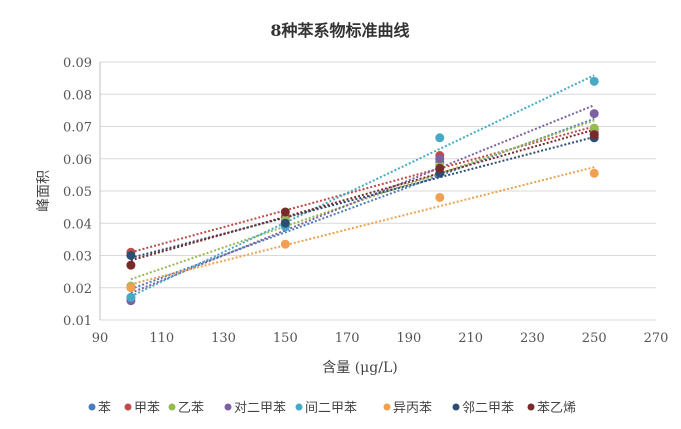 The width and height of the screenshot is (681, 429). What do you see at coordinates (339, 30) in the screenshot?
I see `chart-title: 8种苯系物标准曲线` at bounding box center [339, 30].